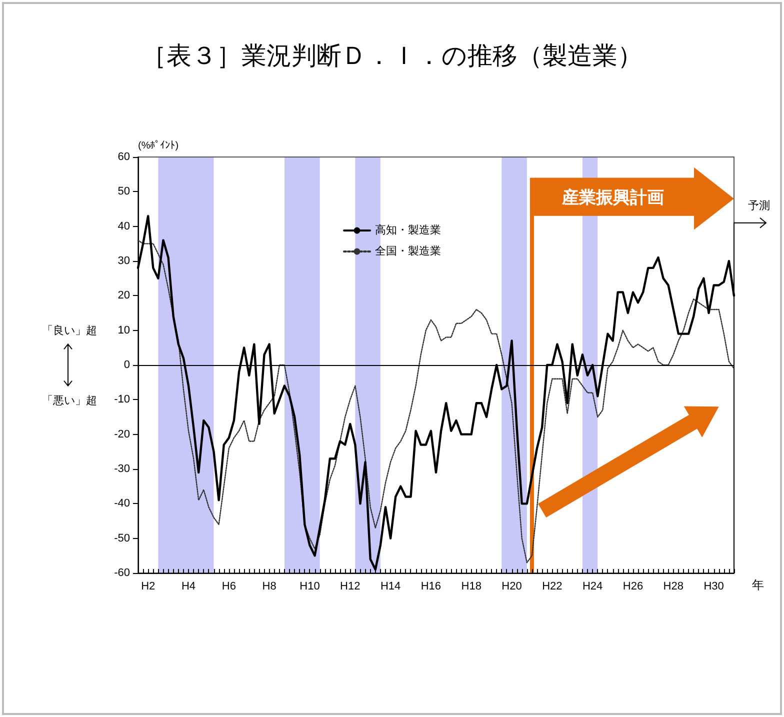 The width and height of the screenshot is (784, 717). What do you see at coordinates (124, 261) in the screenshot?
I see `y-tick-label: 30` at bounding box center [124, 261].